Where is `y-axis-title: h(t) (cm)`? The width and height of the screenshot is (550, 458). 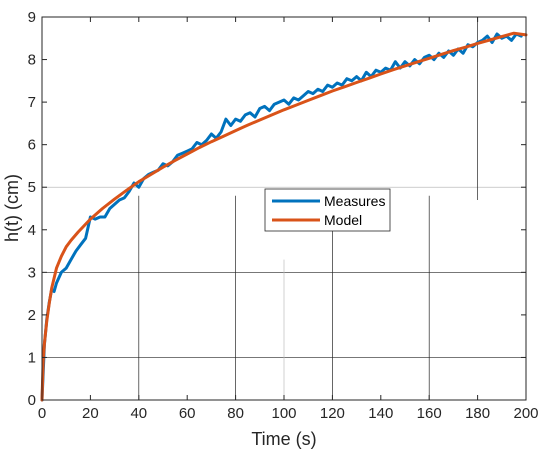 y-axis-title: h(t) (cm) is located at coordinates (12, 208).